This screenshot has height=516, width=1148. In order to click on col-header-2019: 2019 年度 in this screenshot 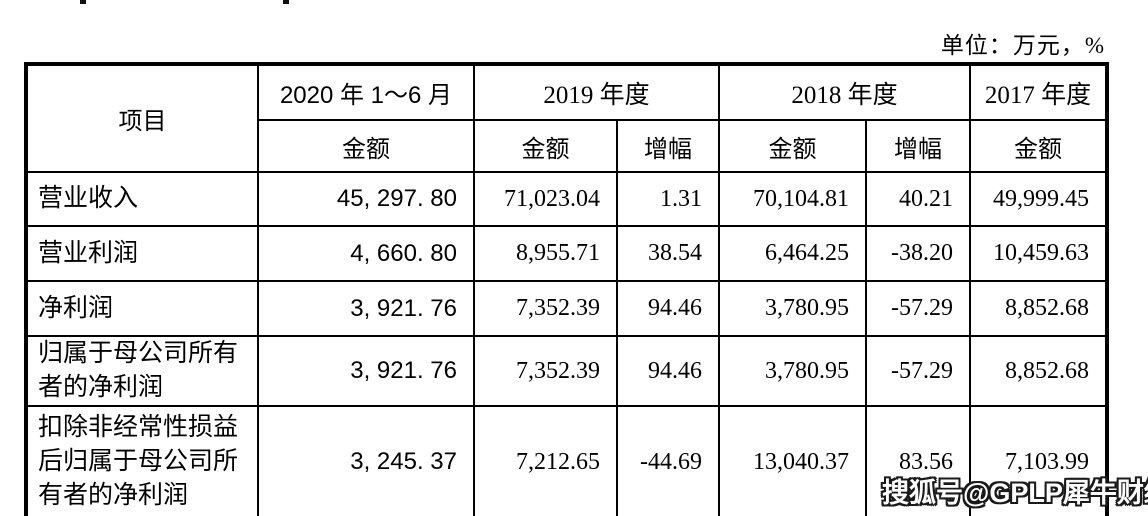, I will do `click(596, 92)`.